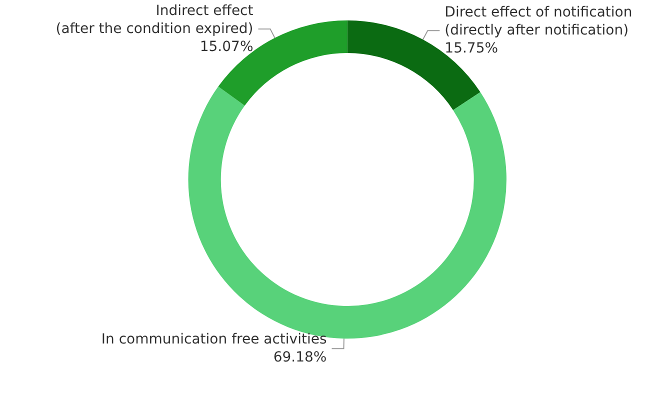 The image size is (668, 408). What do you see at coordinates (538, 21) in the screenshot?
I see `slice-label: Direct effect of notification (directly after notification)` at bounding box center [538, 21].